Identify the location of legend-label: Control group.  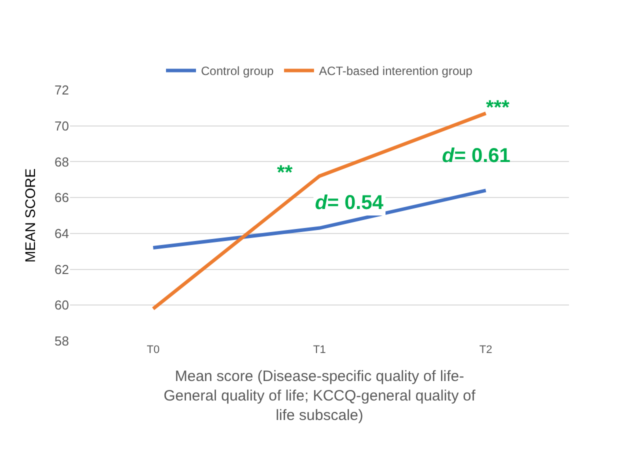
(237, 71).